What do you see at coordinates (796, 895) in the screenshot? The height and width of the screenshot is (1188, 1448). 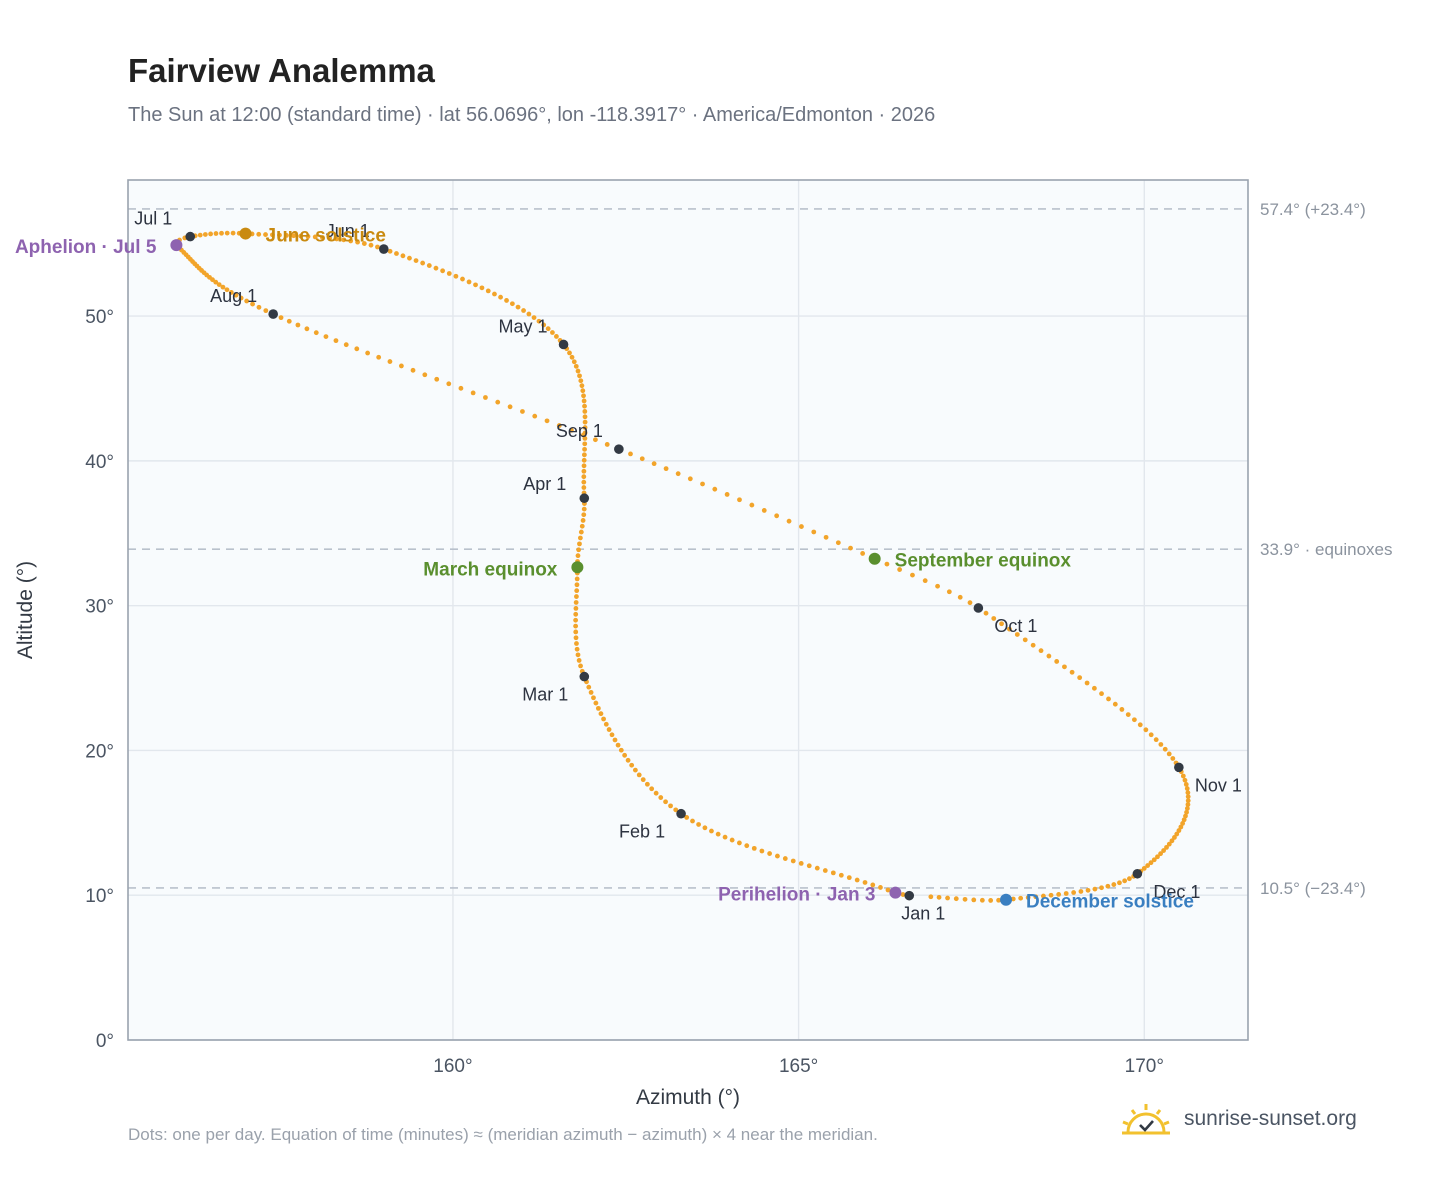 I see `event-label: Perihelion · Jan 3` at bounding box center [796, 895].